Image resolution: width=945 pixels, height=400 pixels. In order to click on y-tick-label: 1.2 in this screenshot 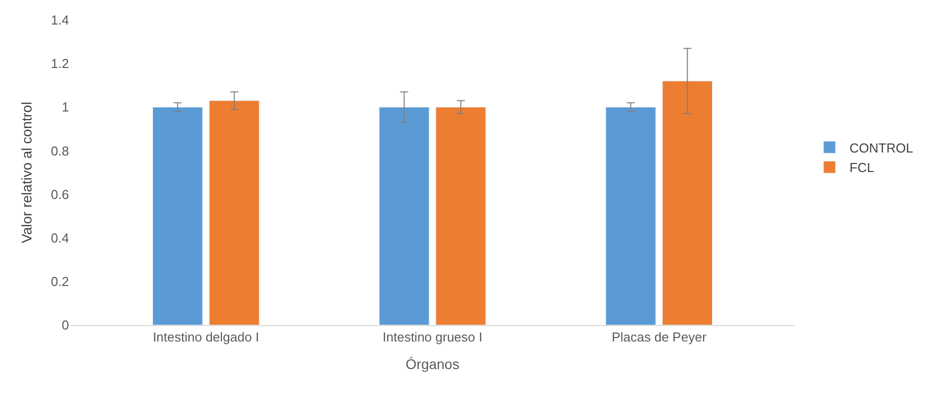, I will do `click(59, 64)`.